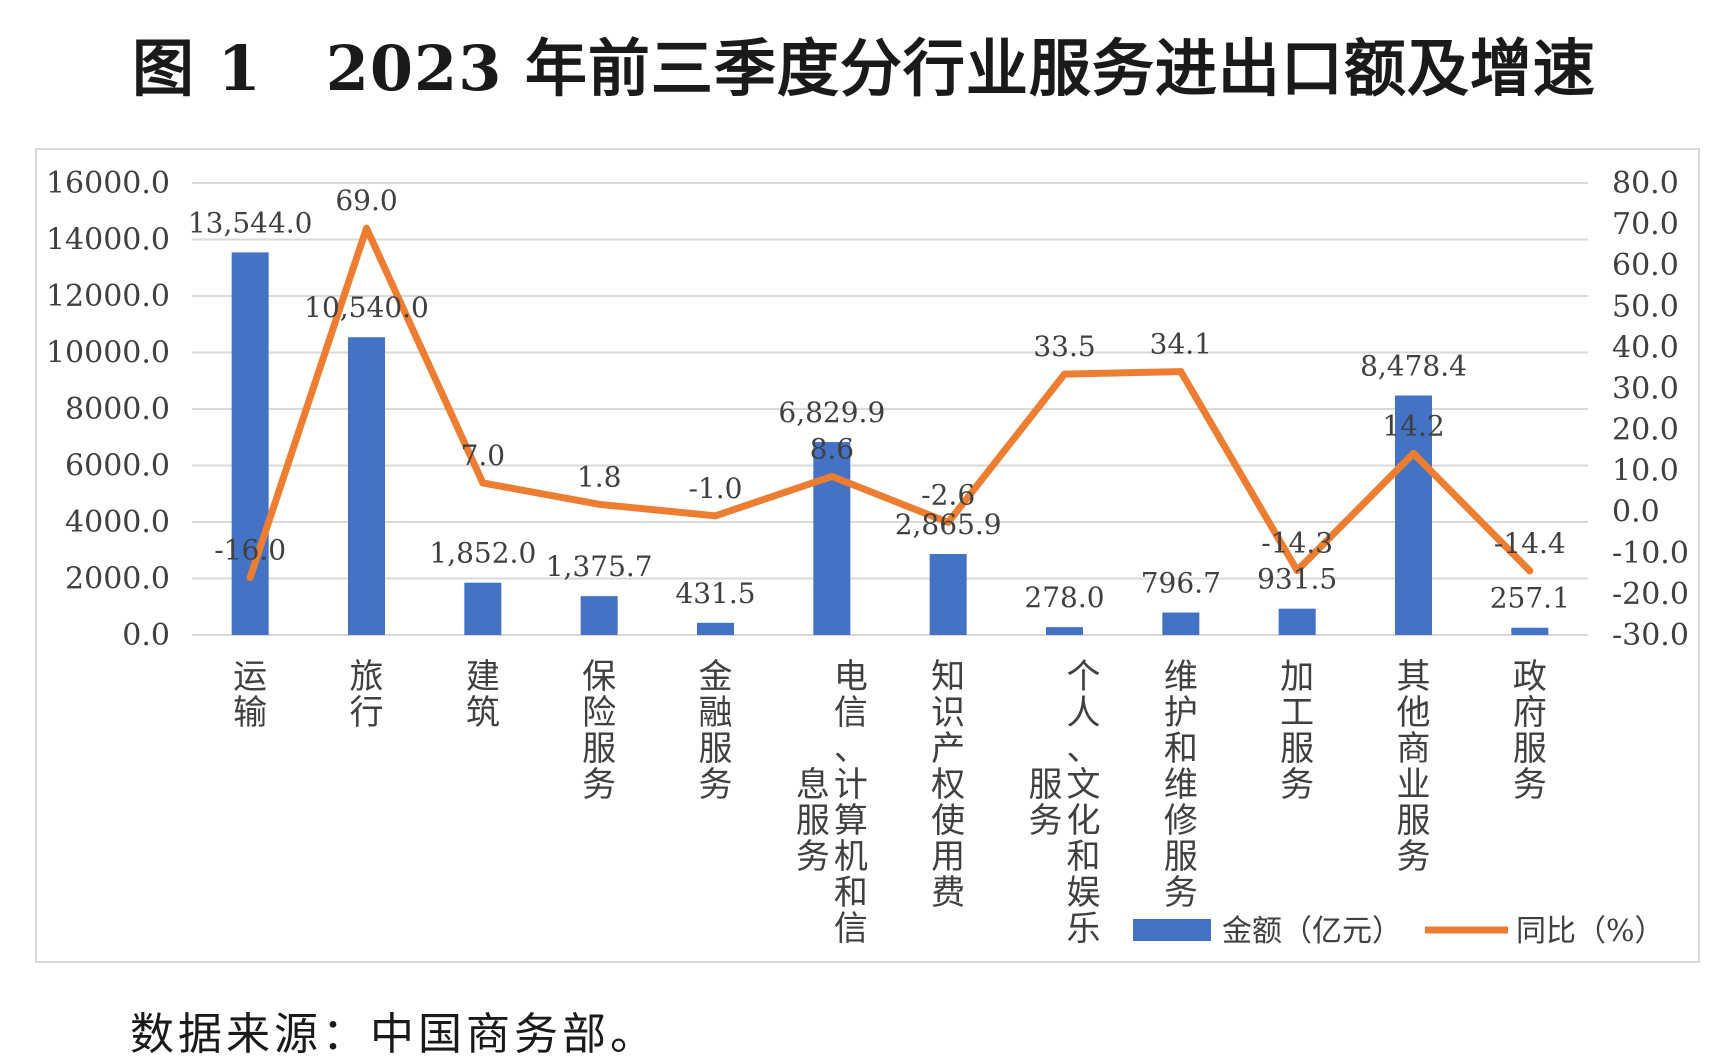 The width and height of the screenshot is (1728, 1062). I want to click on line-data-label: 69.0, so click(366, 200).